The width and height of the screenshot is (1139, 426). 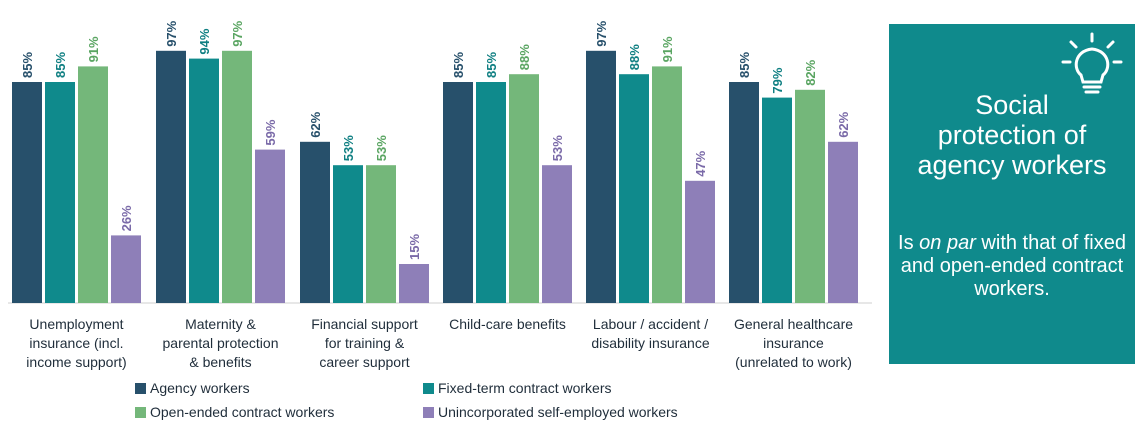 I want to click on legend-item-self-employed: Unincorporated self-employed workers, so click(x=550, y=412).